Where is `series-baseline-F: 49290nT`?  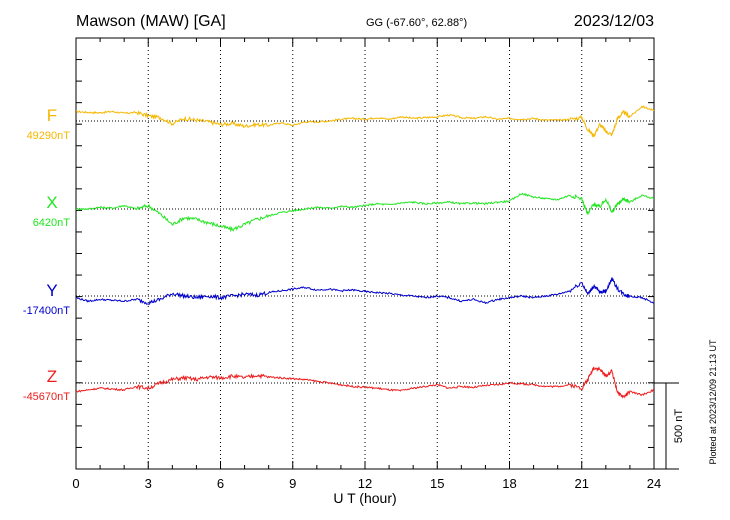
series-baseline-F: 49290nT is located at coordinates (49, 136).